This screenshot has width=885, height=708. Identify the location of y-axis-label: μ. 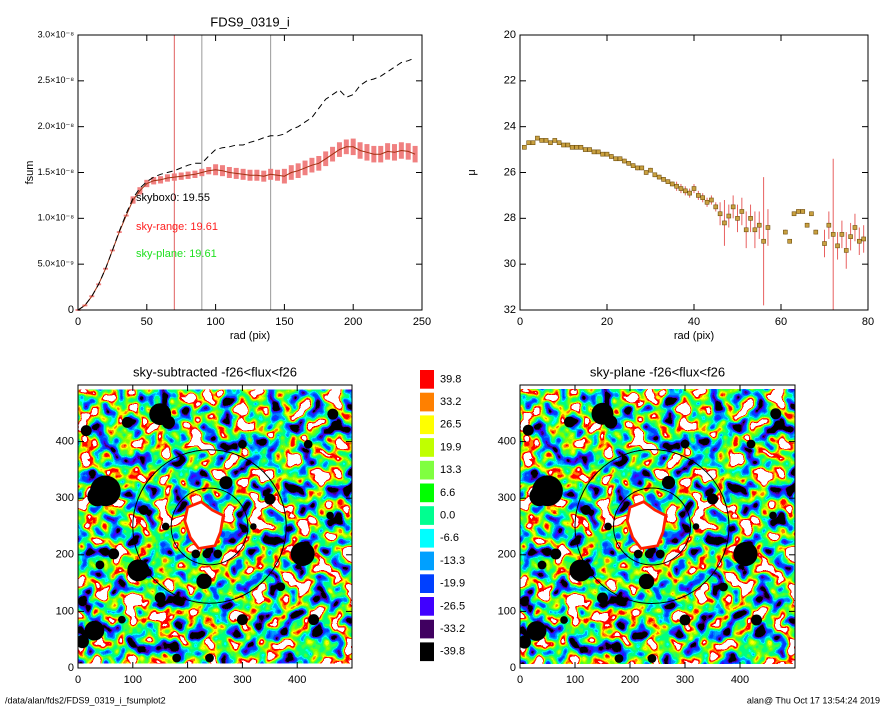
(472, 172).